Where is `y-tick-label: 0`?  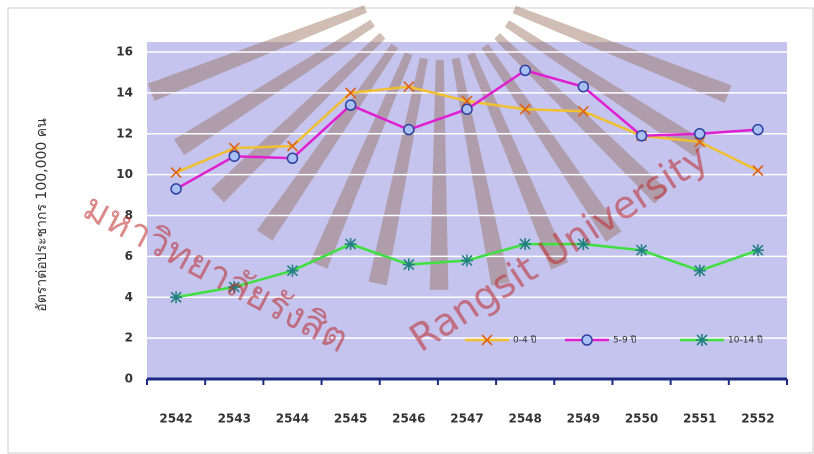 y-tick-label: 0 is located at coordinates (129, 379).